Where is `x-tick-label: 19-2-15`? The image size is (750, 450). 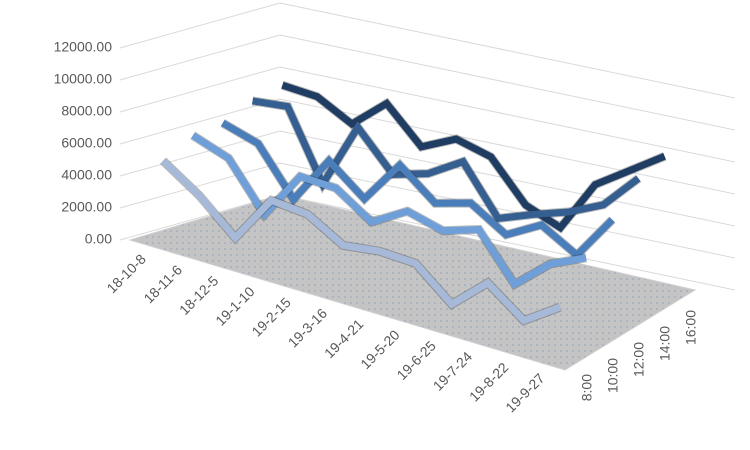
x-tick-label: 19-2-15 is located at coordinates (271, 317).